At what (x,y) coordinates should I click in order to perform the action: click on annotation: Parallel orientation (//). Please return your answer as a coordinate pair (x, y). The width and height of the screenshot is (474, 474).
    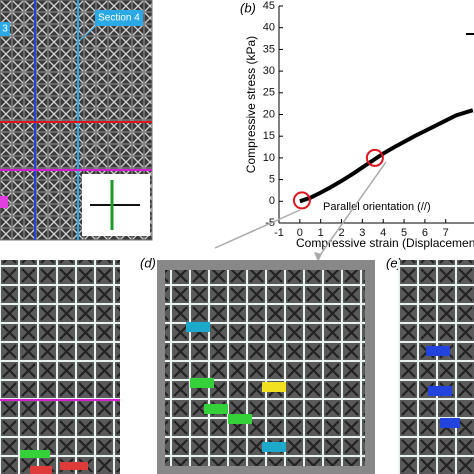
    Looking at the image, I should click on (377, 207).